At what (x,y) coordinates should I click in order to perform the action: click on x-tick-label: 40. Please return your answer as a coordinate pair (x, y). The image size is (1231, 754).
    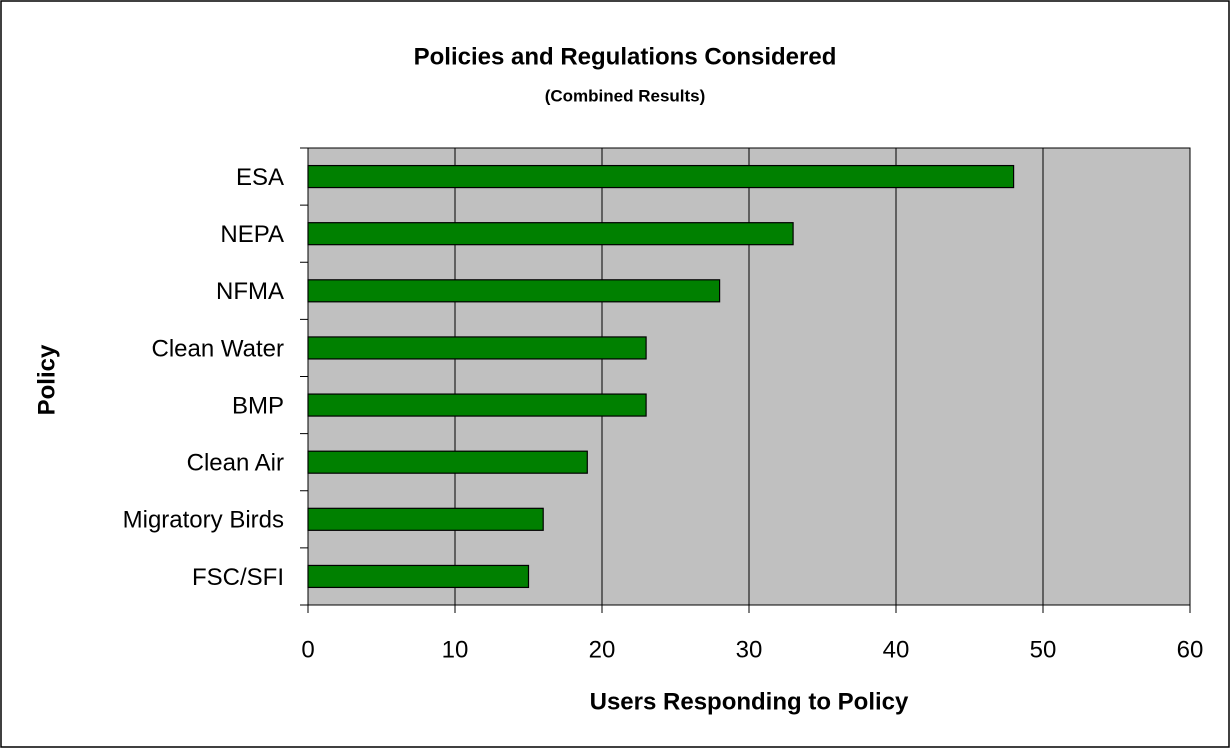
    Looking at the image, I should click on (896, 649).